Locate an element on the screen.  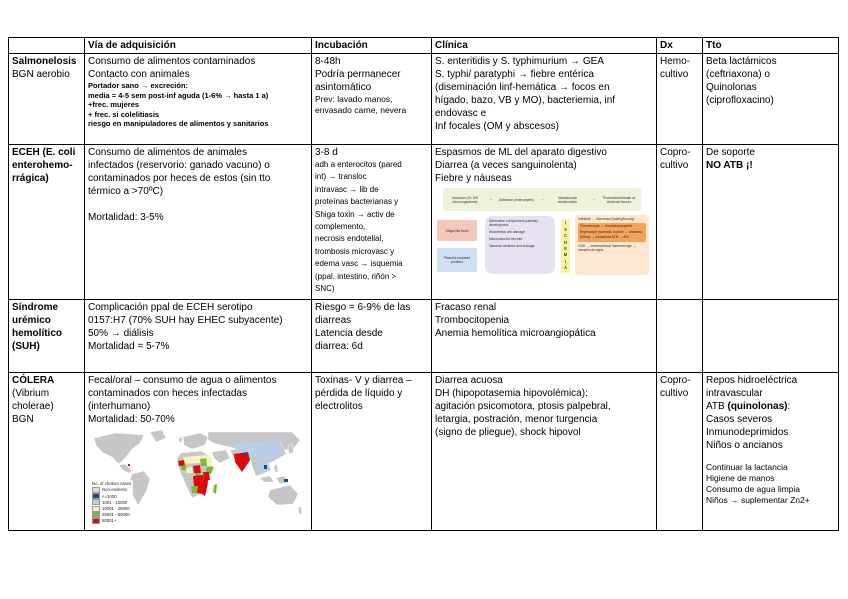
legend-label: 25001 - 50000 is located at coordinates (116, 515).